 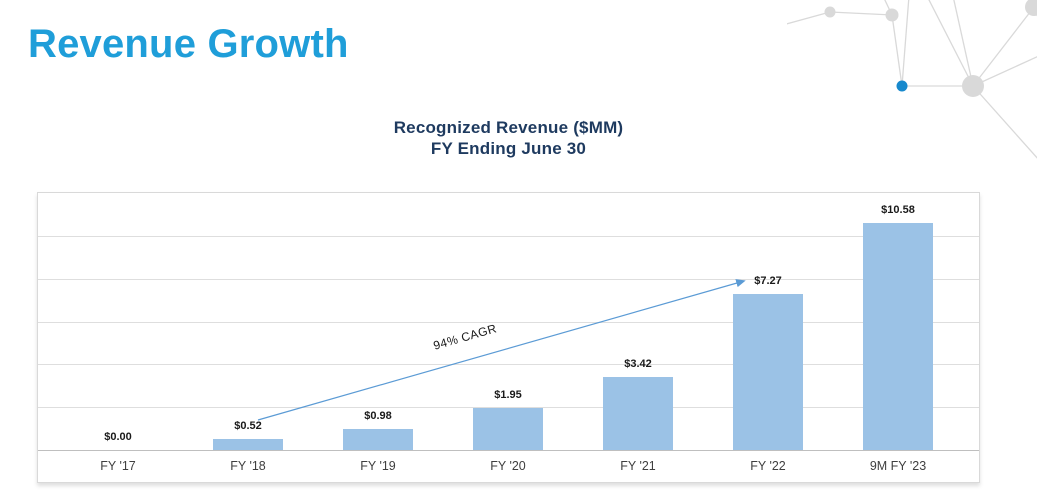 I want to click on network-lines, so click(x=912, y=79).